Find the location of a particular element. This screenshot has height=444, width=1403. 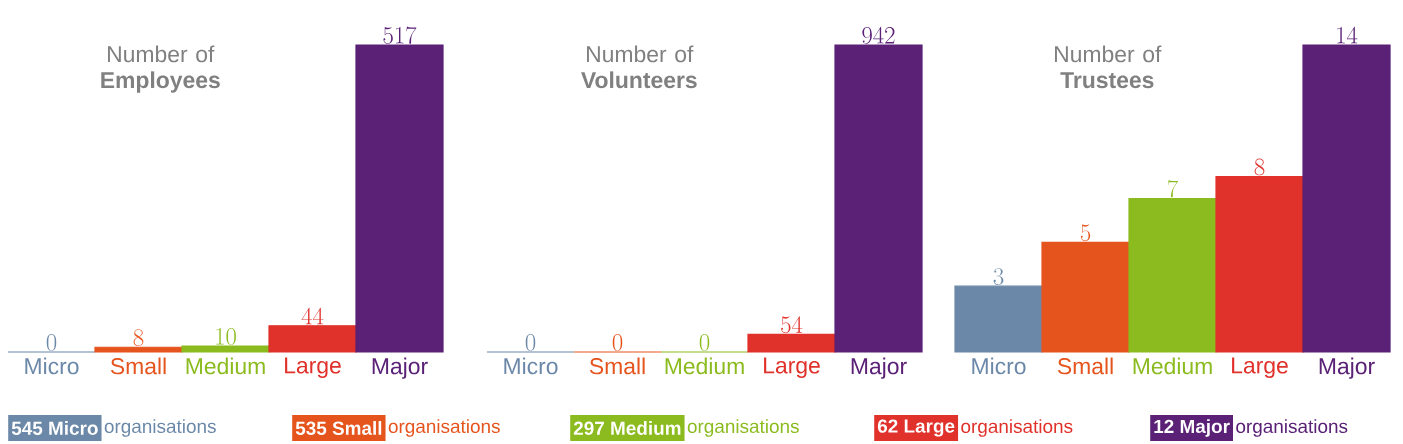

data-label: 7 is located at coordinates (1172, 189).